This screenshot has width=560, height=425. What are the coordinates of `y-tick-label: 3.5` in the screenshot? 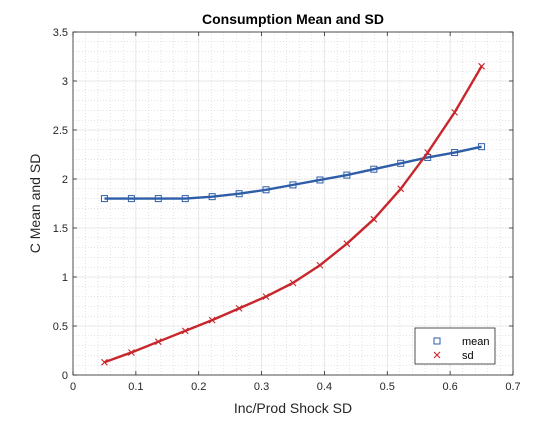 It's located at (60, 33).